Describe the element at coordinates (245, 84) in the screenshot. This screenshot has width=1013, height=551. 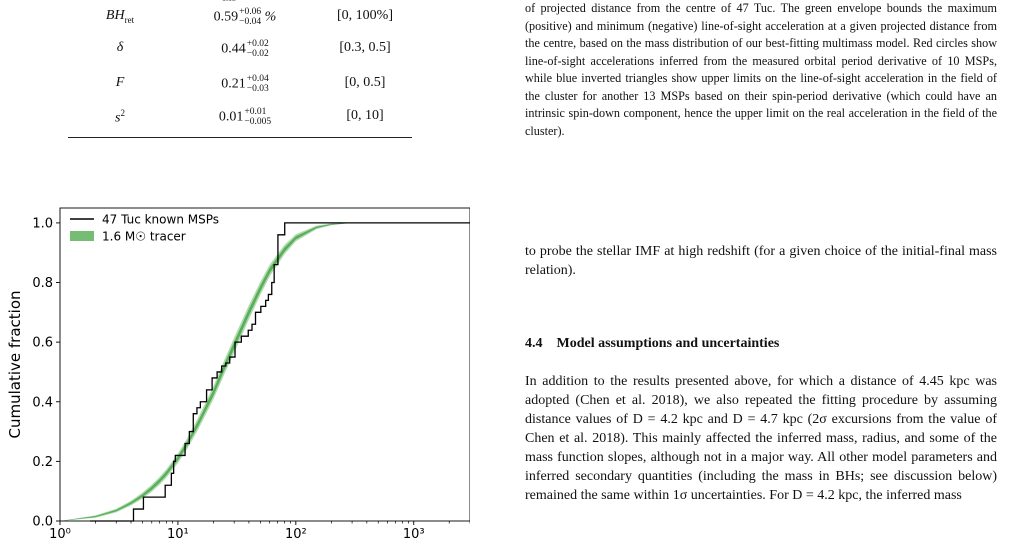
I see `param-value: 0.21 +0.04 −0.03` at that location.